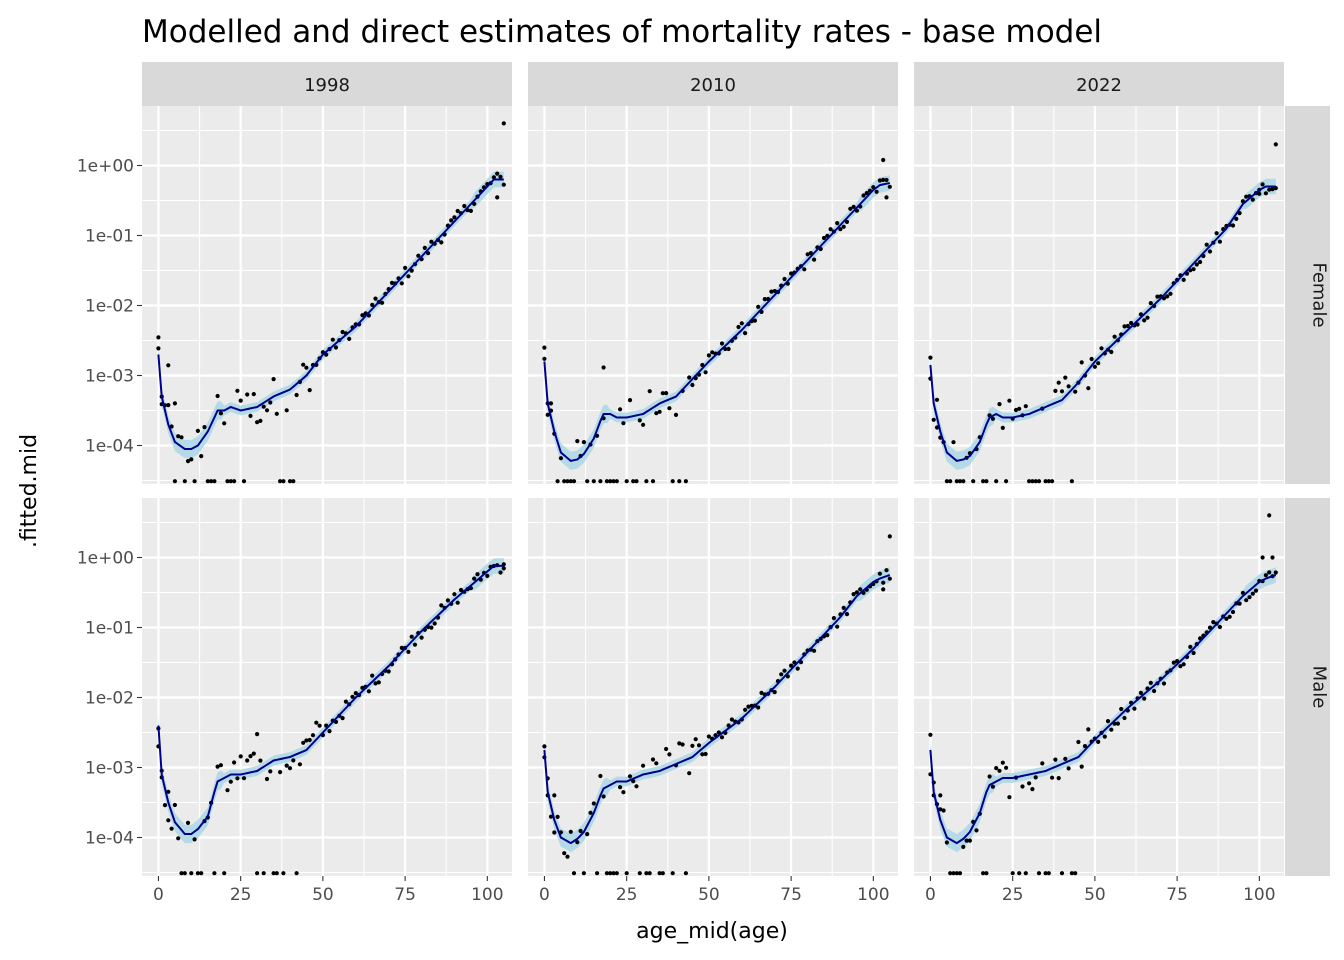 The width and height of the screenshot is (1344, 960). I want to click on y-tick-label: 1e-02, so click(109, 699).